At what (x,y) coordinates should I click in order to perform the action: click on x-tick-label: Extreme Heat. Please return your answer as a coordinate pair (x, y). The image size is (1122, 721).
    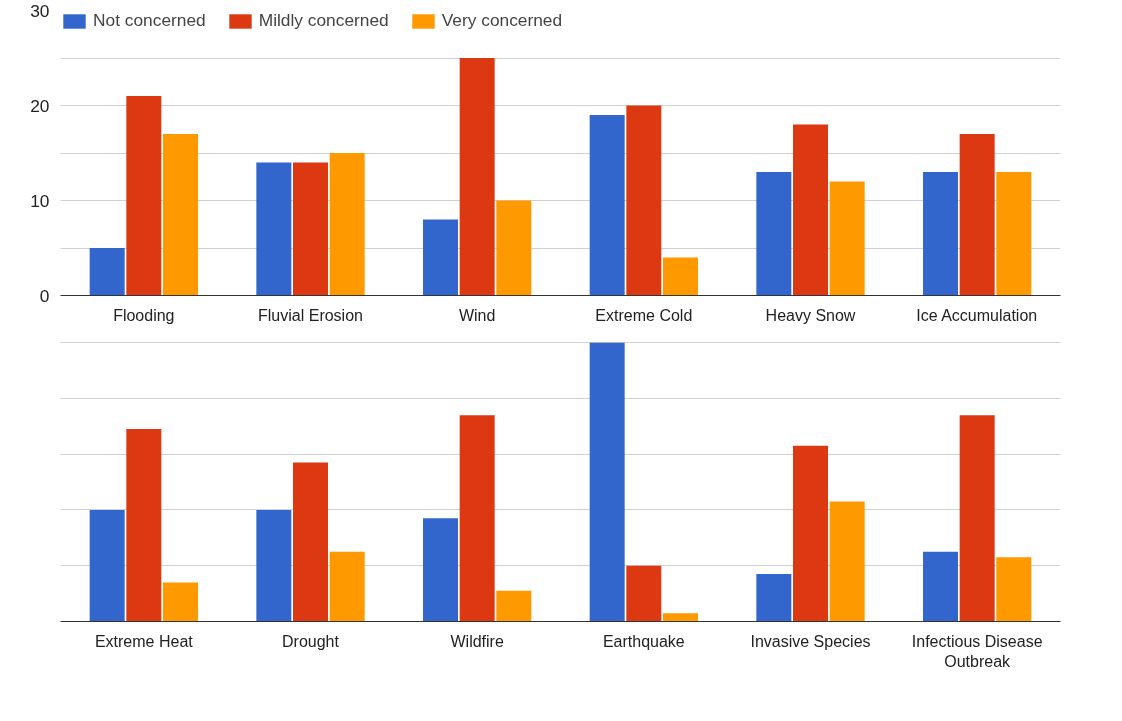
    Looking at the image, I should click on (144, 641).